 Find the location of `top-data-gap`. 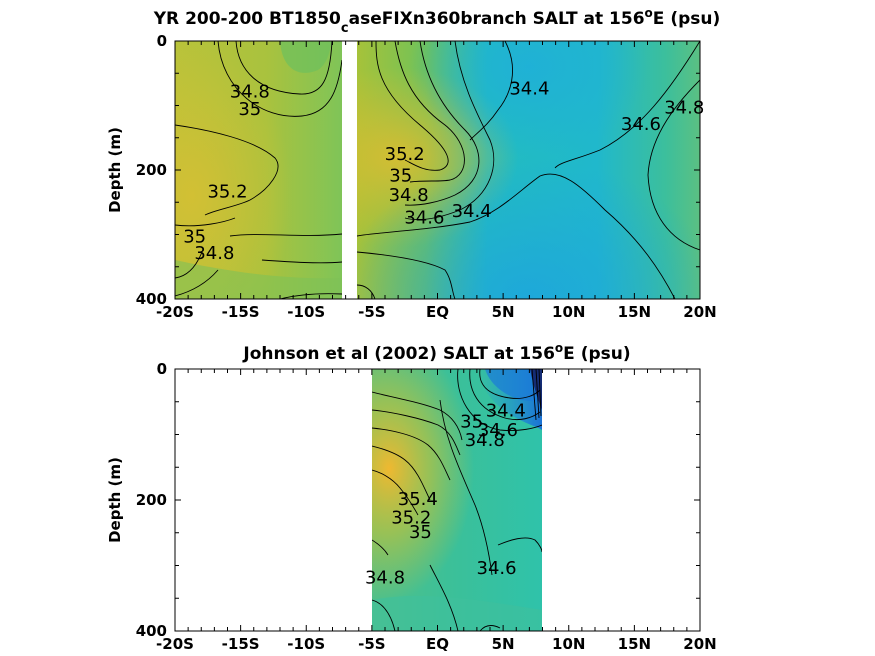

top-data-gap is located at coordinates (349, 170).